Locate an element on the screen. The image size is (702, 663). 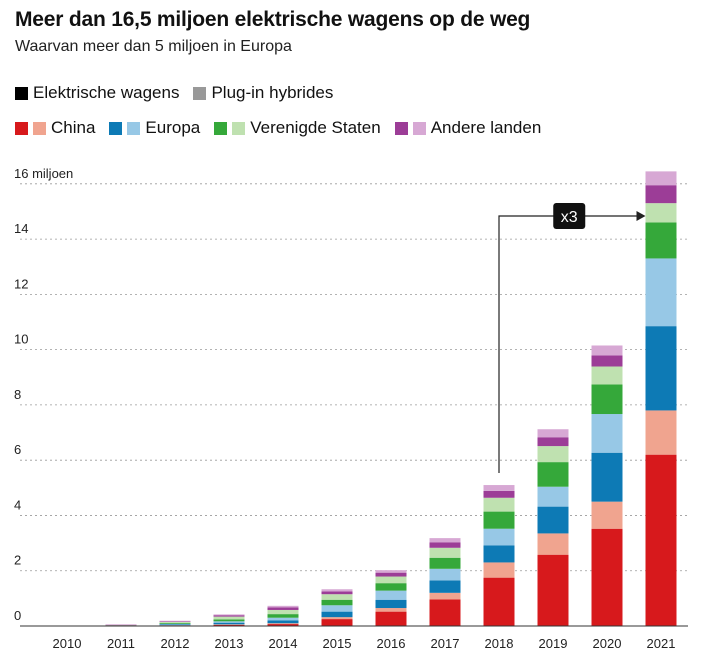
growth-arrow-line is located at coordinates (569, 344).